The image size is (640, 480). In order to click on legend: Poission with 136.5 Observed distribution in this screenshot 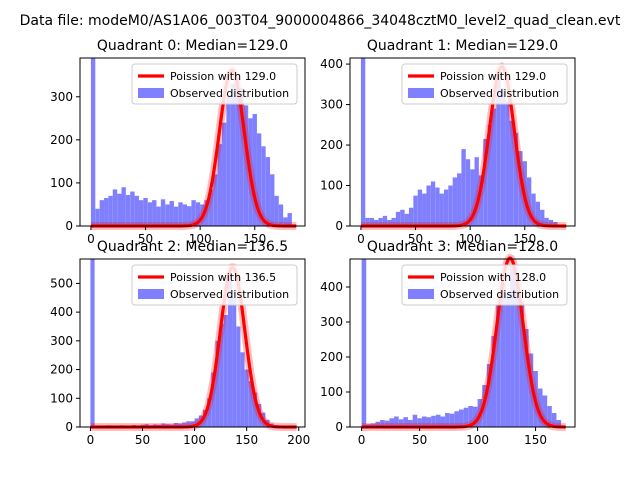, I will do `click(214, 285)`.